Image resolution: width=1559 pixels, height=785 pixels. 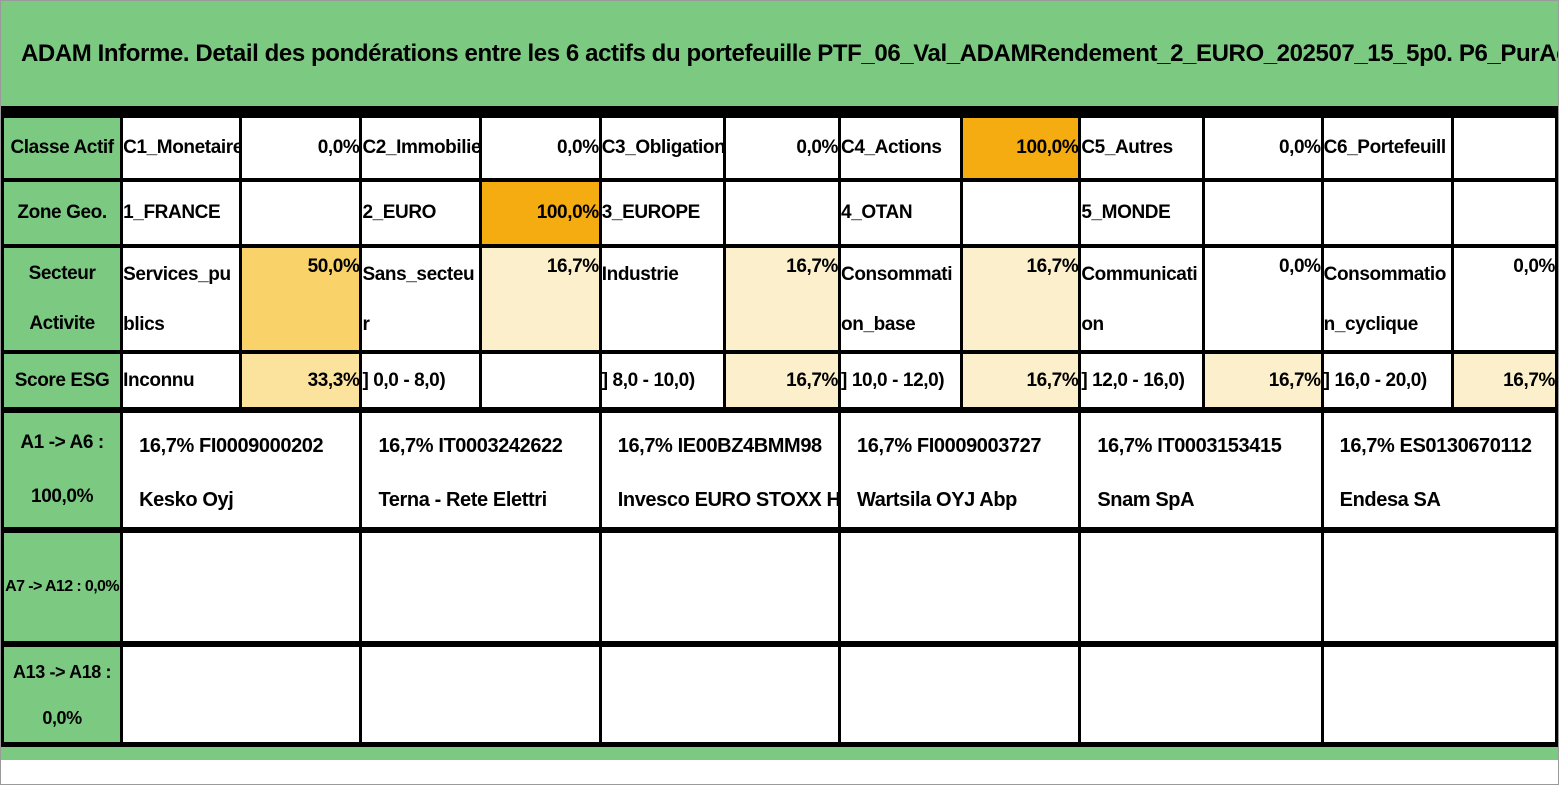 What do you see at coordinates (62, 148) in the screenshot?
I see `classe-actif-row-label: Classe Actif` at bounding box center [62, 148].